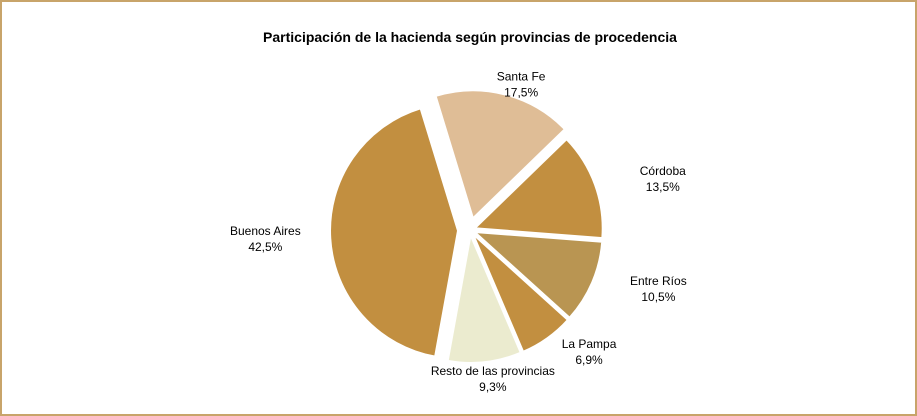 The height and width of the screenshot is (416, 917). I want to click on slice-label: Entre Ríos, so click(658, 281).